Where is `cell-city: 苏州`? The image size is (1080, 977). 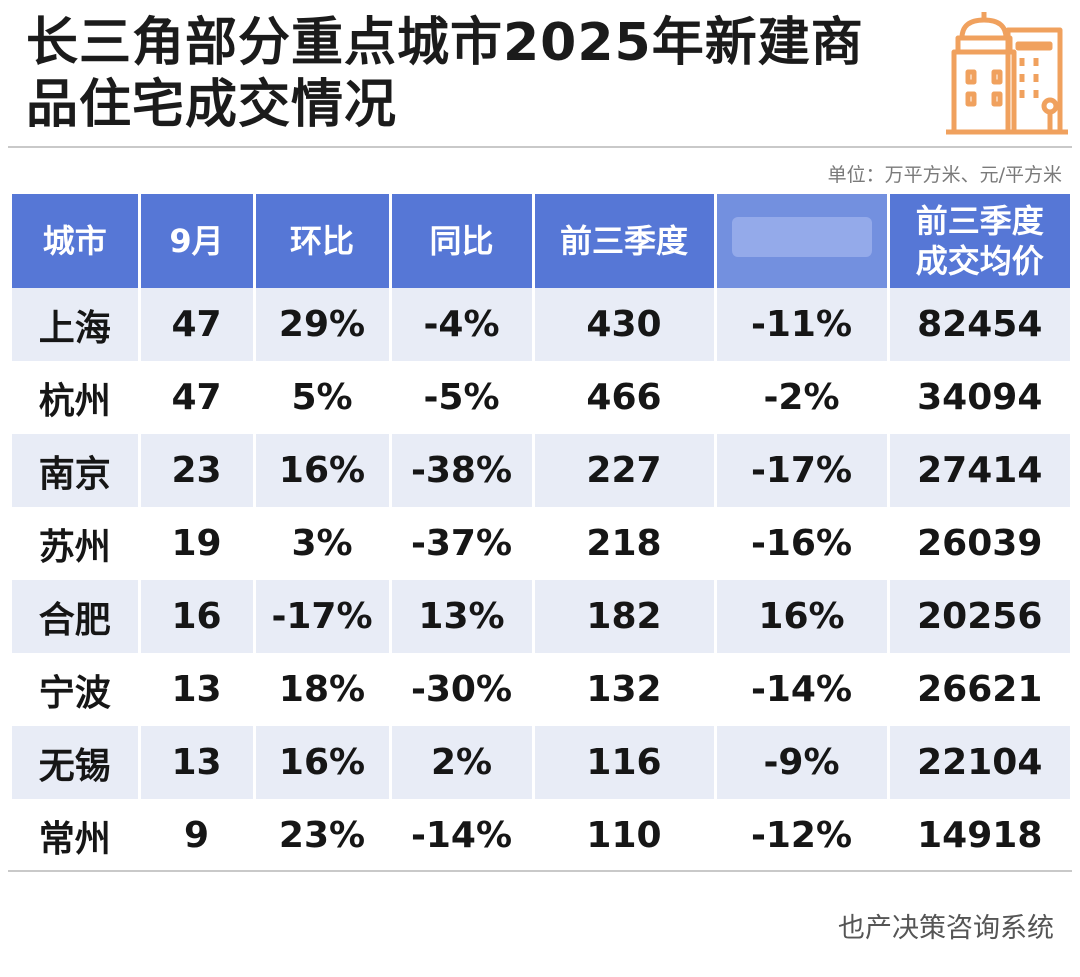
cell-city: 苏州 is located at coordinates (76, 543).